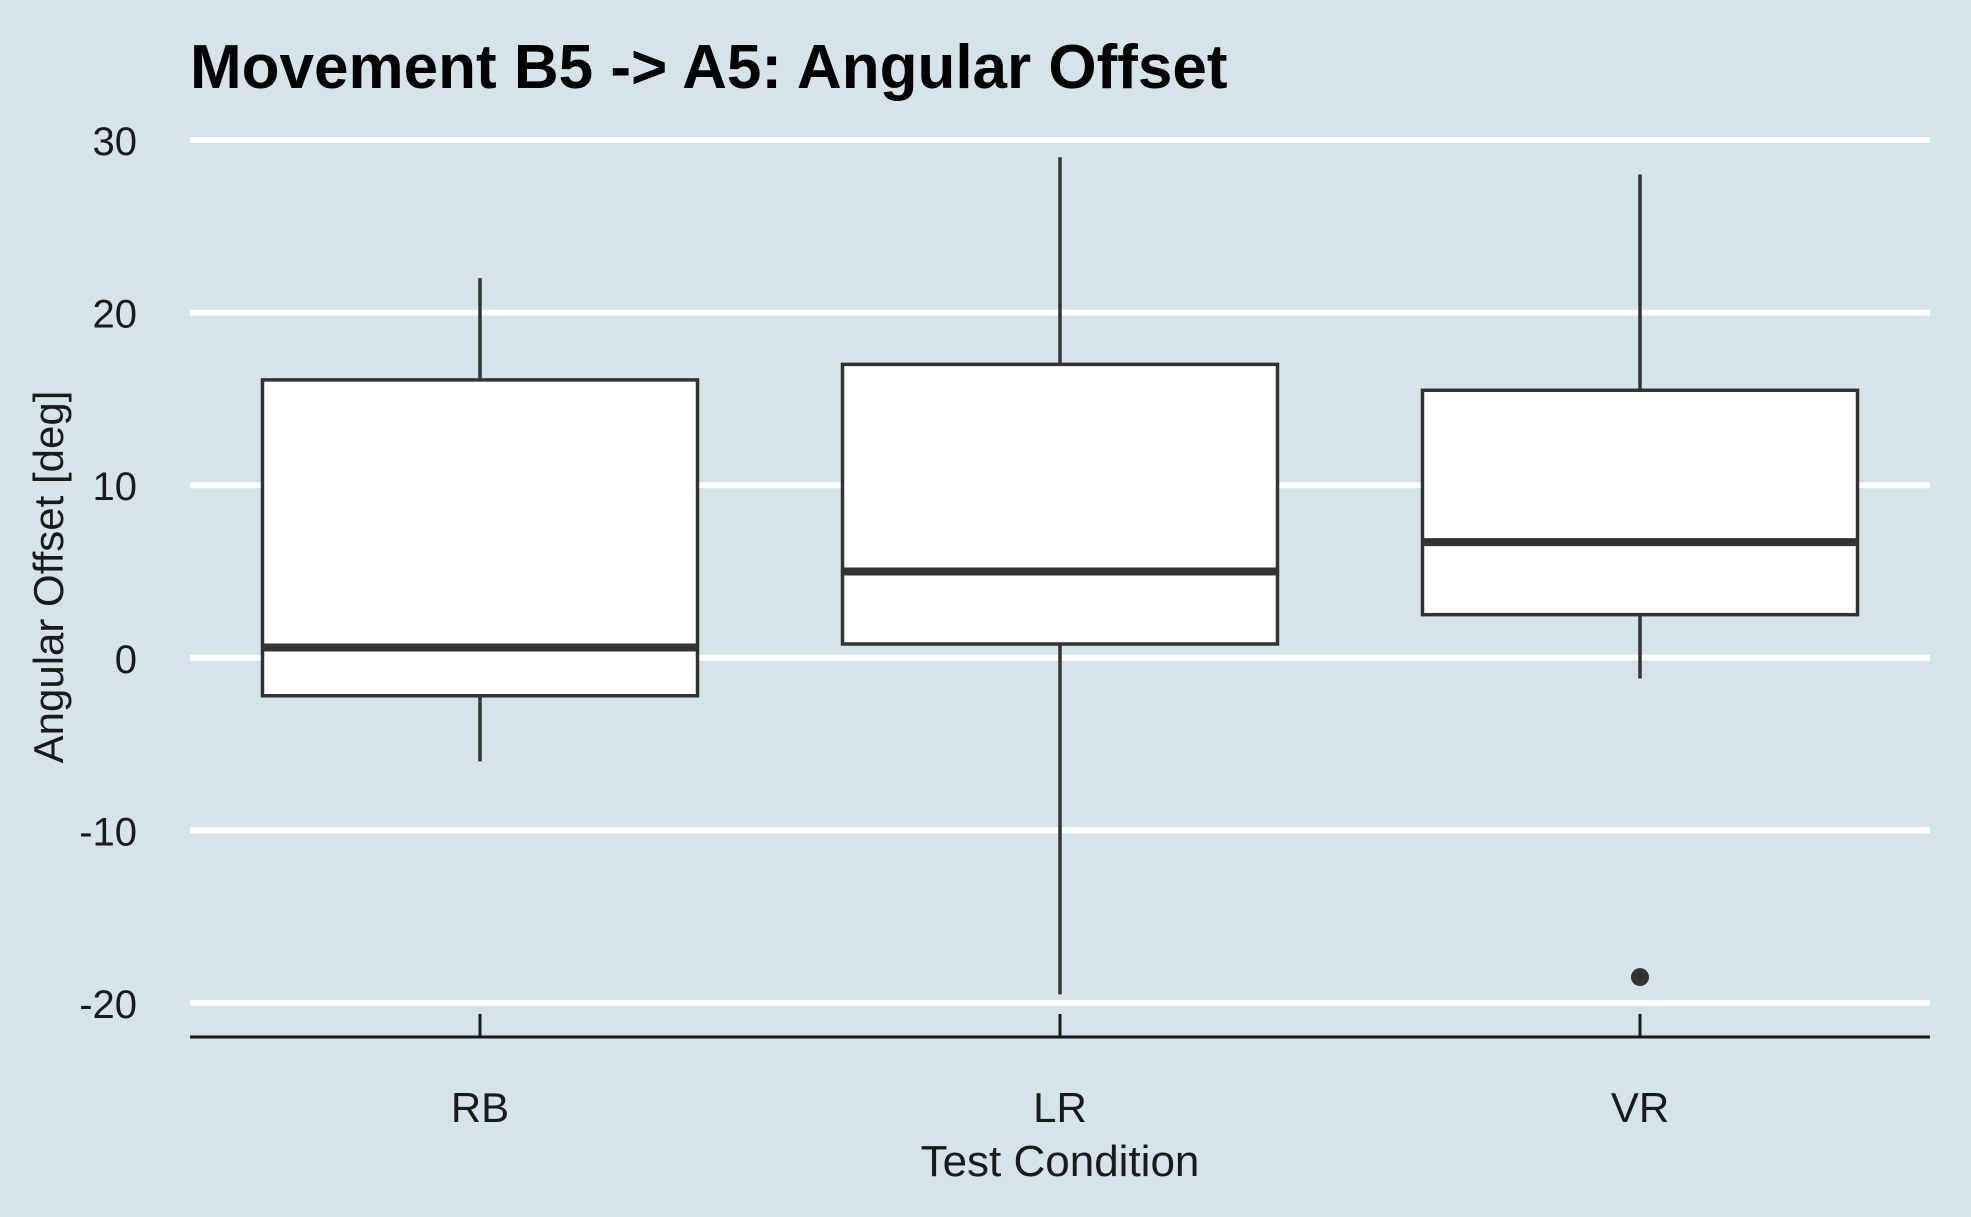 This screenshot has width=1971, height=1217. I want to click on box-rb, so click(480, 520).